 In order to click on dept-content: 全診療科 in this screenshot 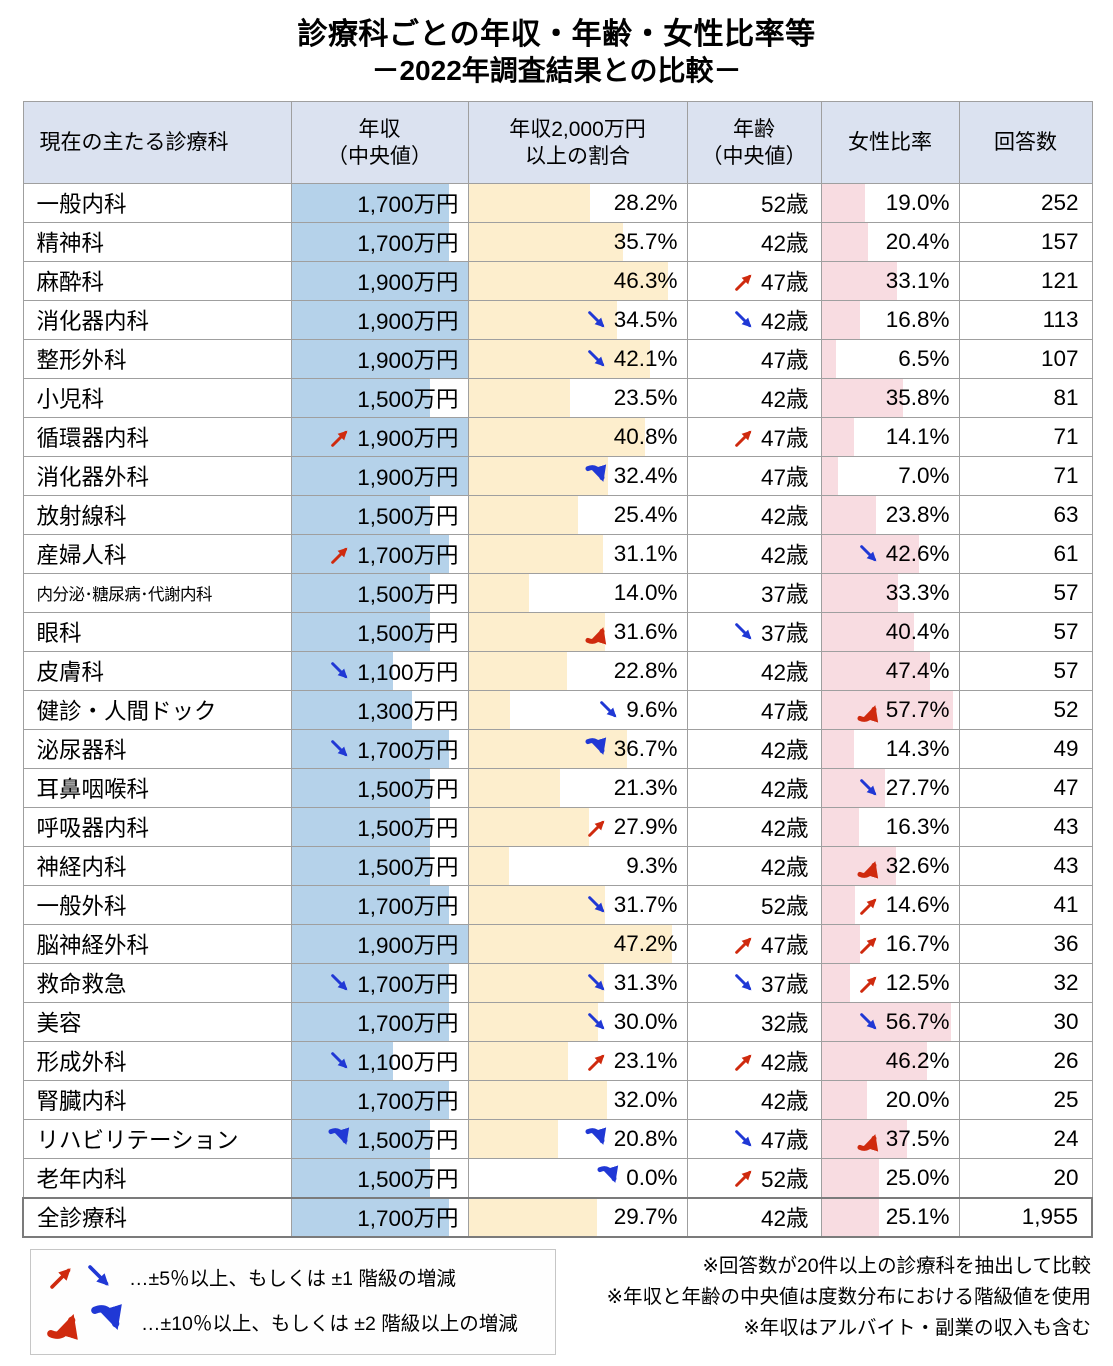, I will do `click(157, 1217)`.